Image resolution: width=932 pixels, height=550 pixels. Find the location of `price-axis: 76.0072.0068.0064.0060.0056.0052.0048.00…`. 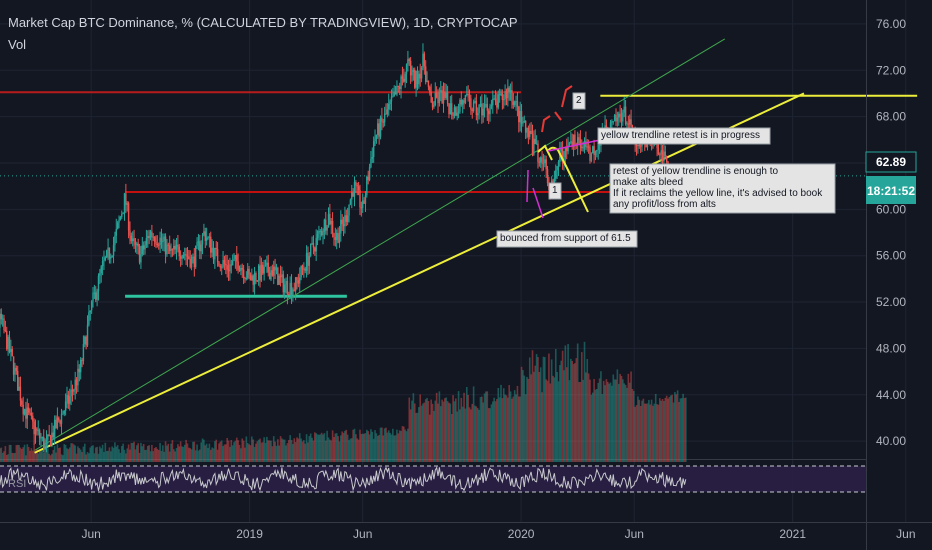

price-axis: 76.0072.0068.0064.0060.0056.0052.0048.00… is located at coordinates (886, 275).